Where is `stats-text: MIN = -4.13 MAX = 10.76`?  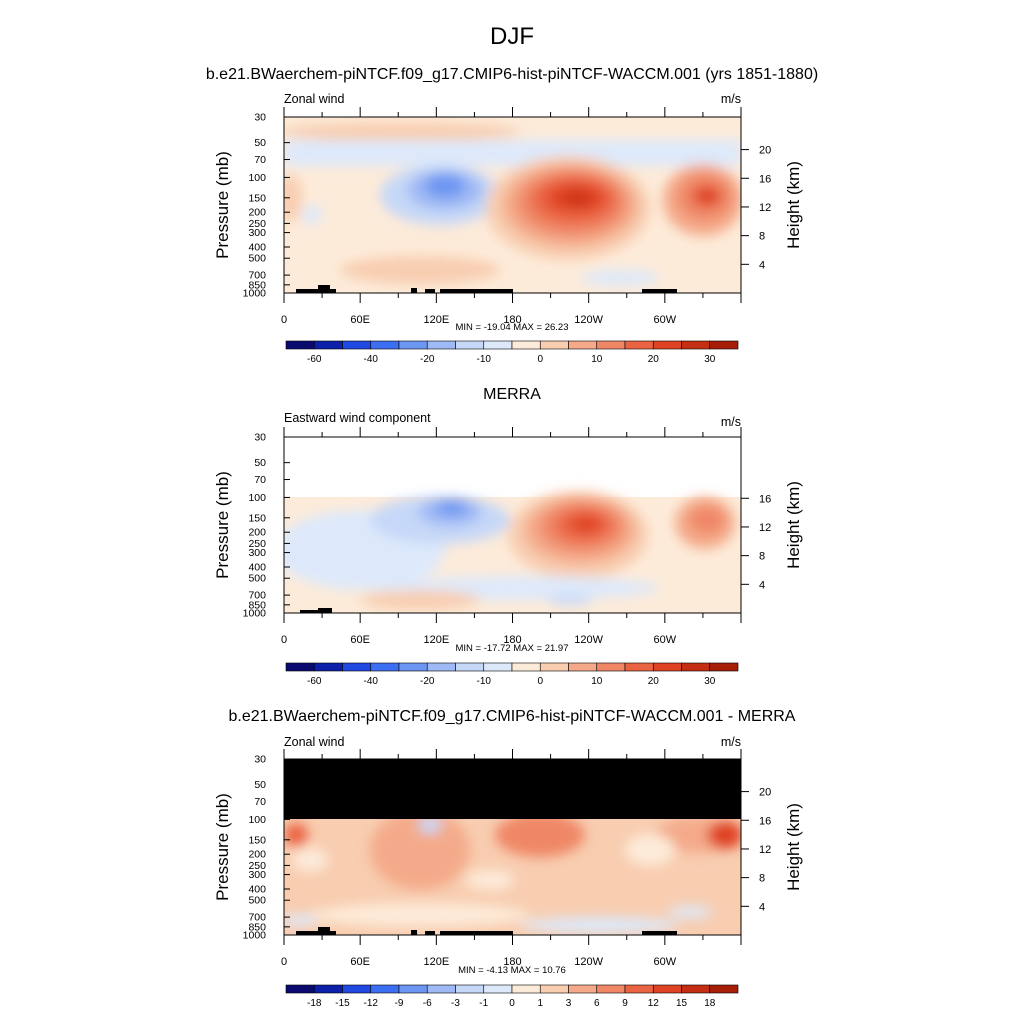
stats-text: MIN = -4.13 MAX = 10.76 is located at coordinates (512, 970).